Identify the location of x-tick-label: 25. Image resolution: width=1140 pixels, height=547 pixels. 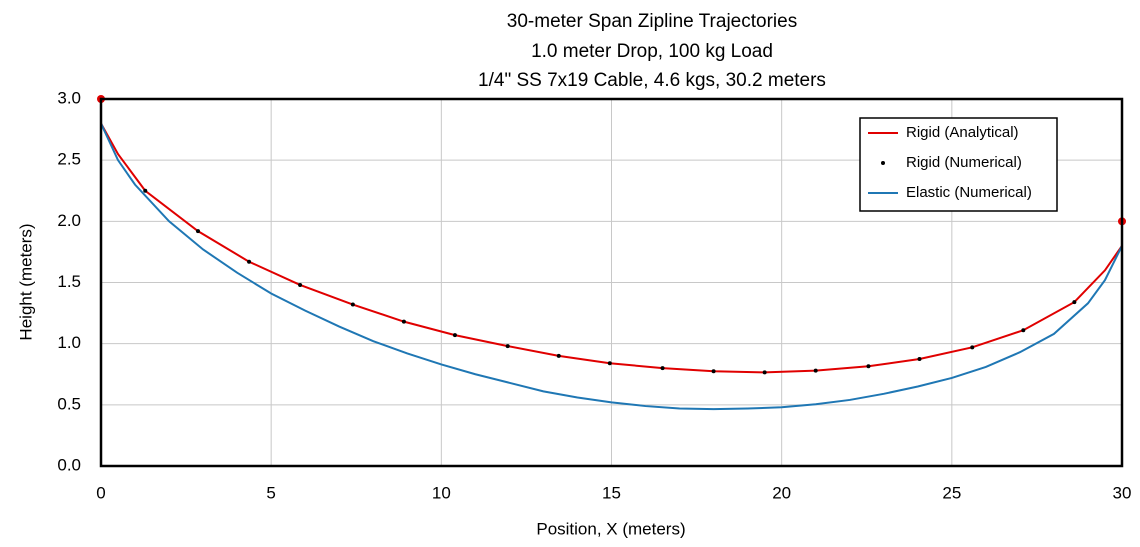
(951, 492).